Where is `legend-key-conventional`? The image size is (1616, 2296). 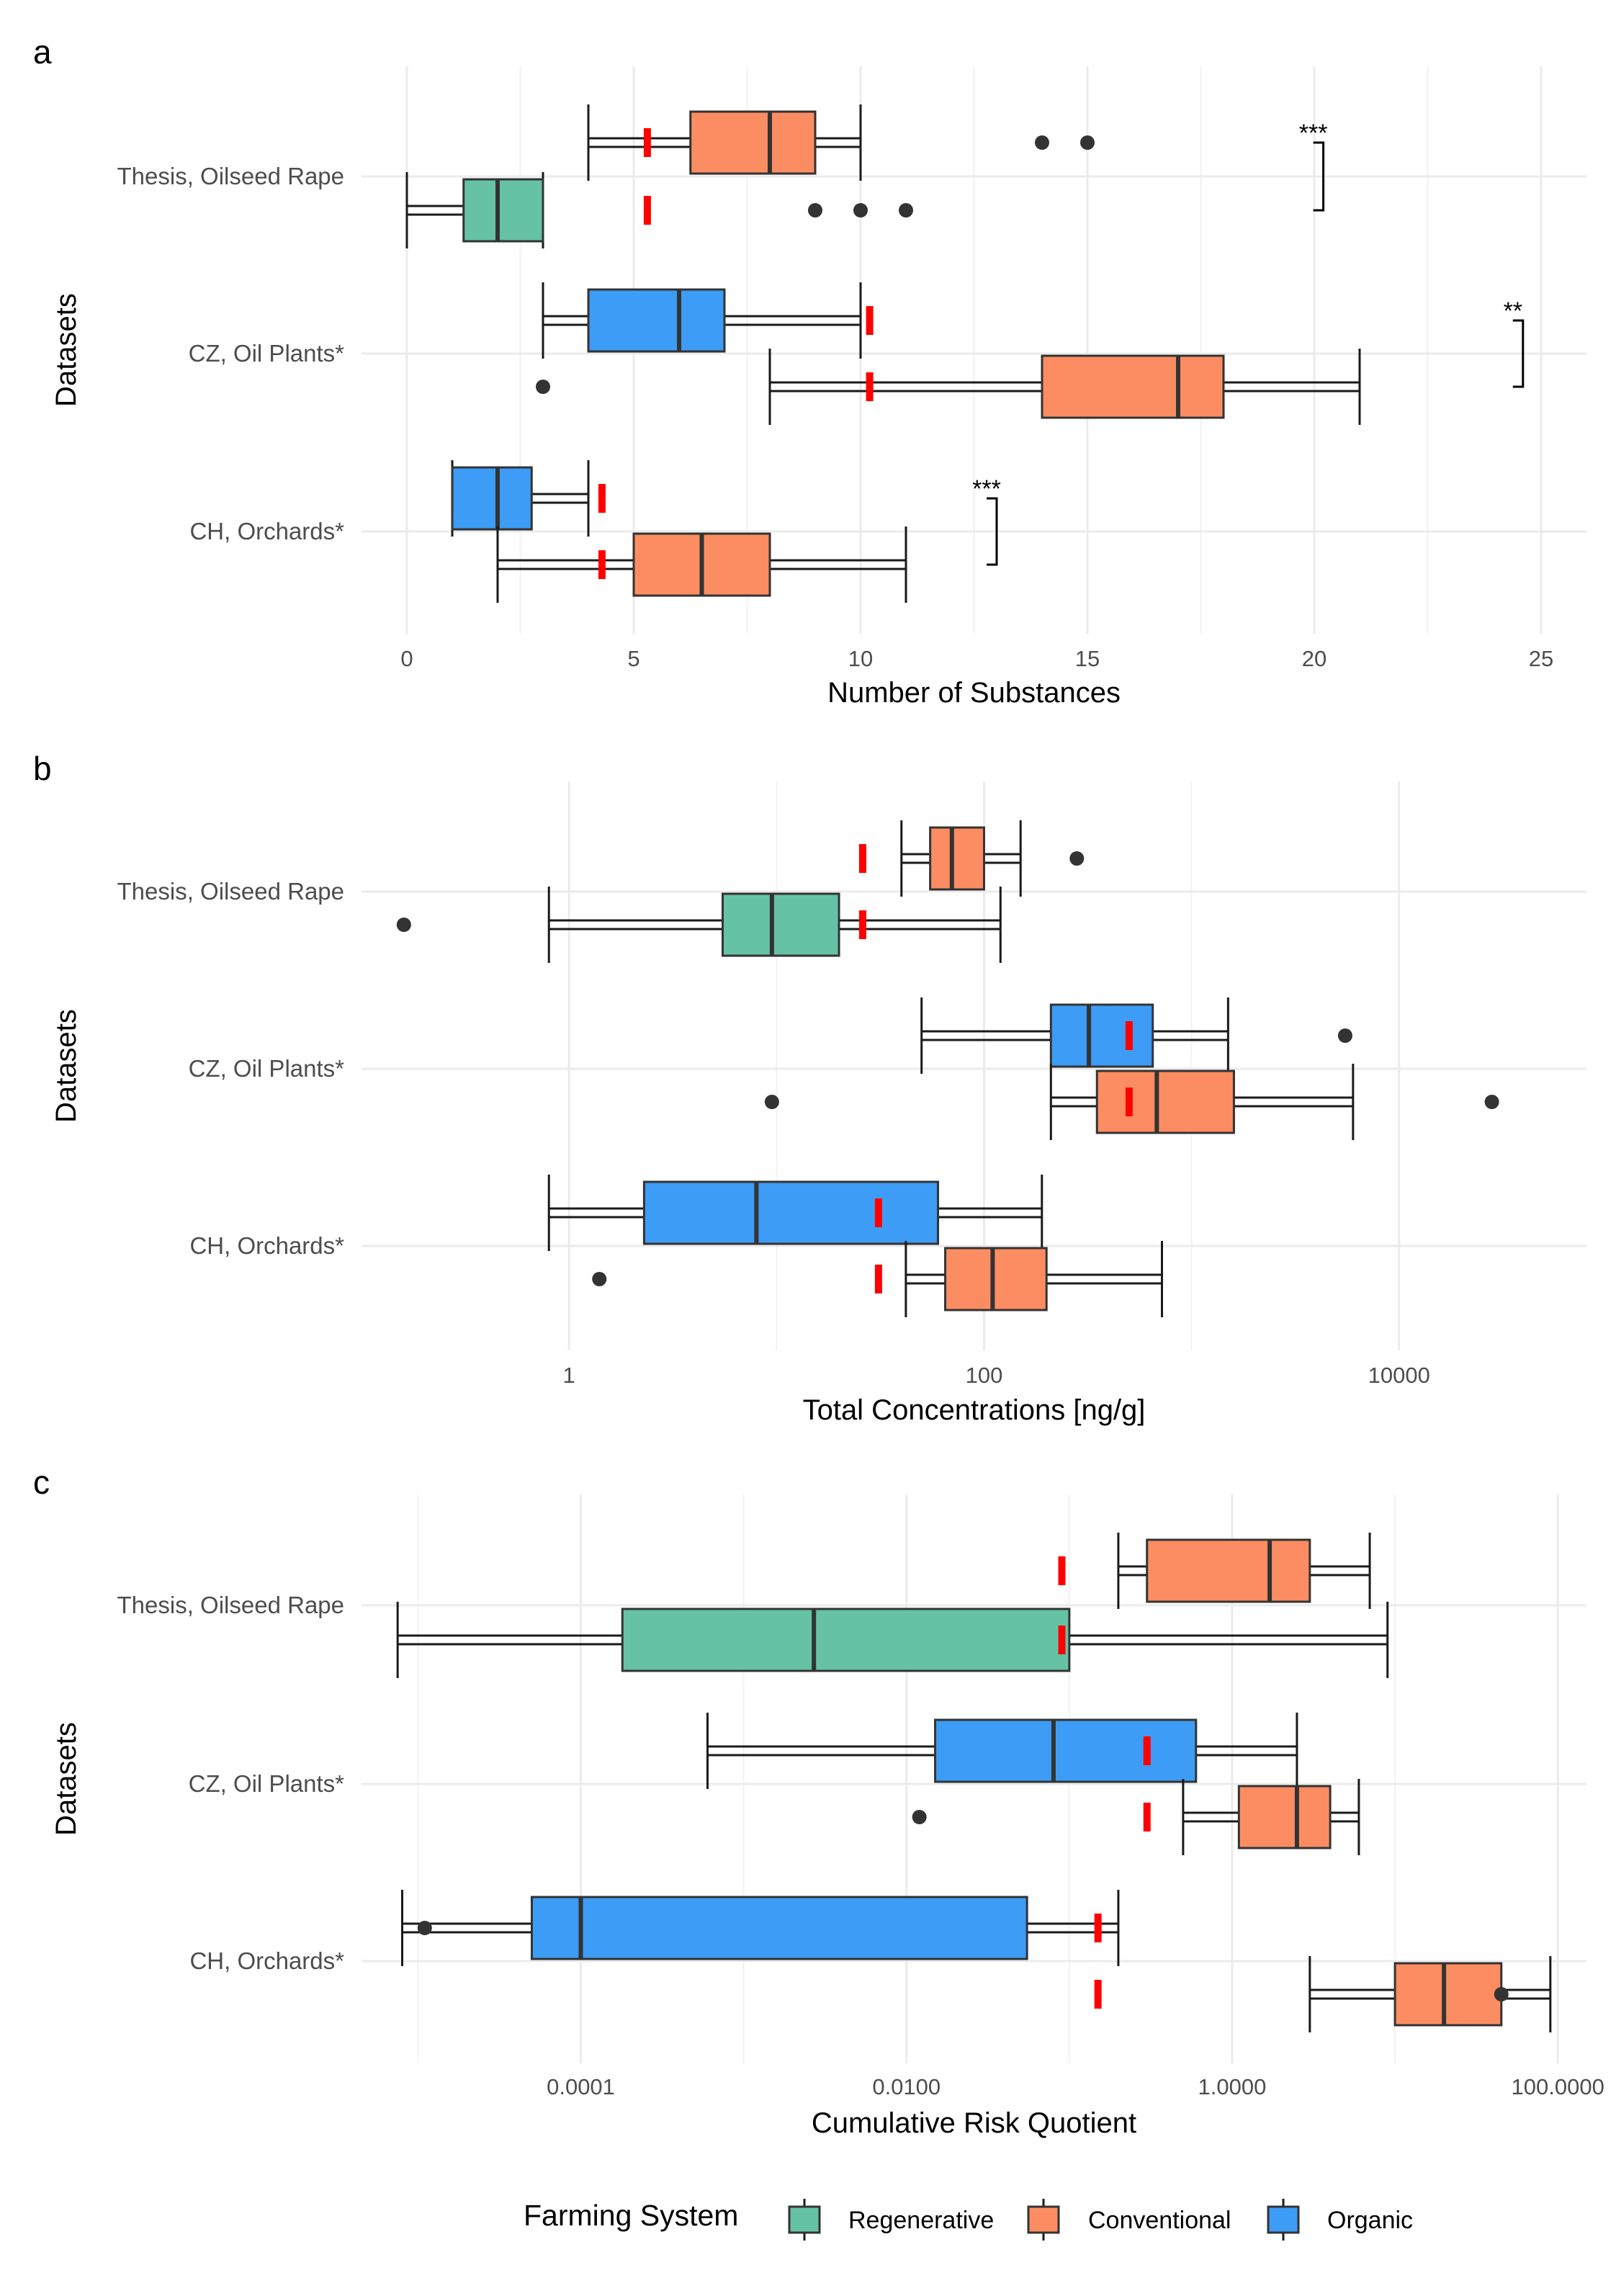 legend-key-conventional is located at coordinates (1043, 2219).